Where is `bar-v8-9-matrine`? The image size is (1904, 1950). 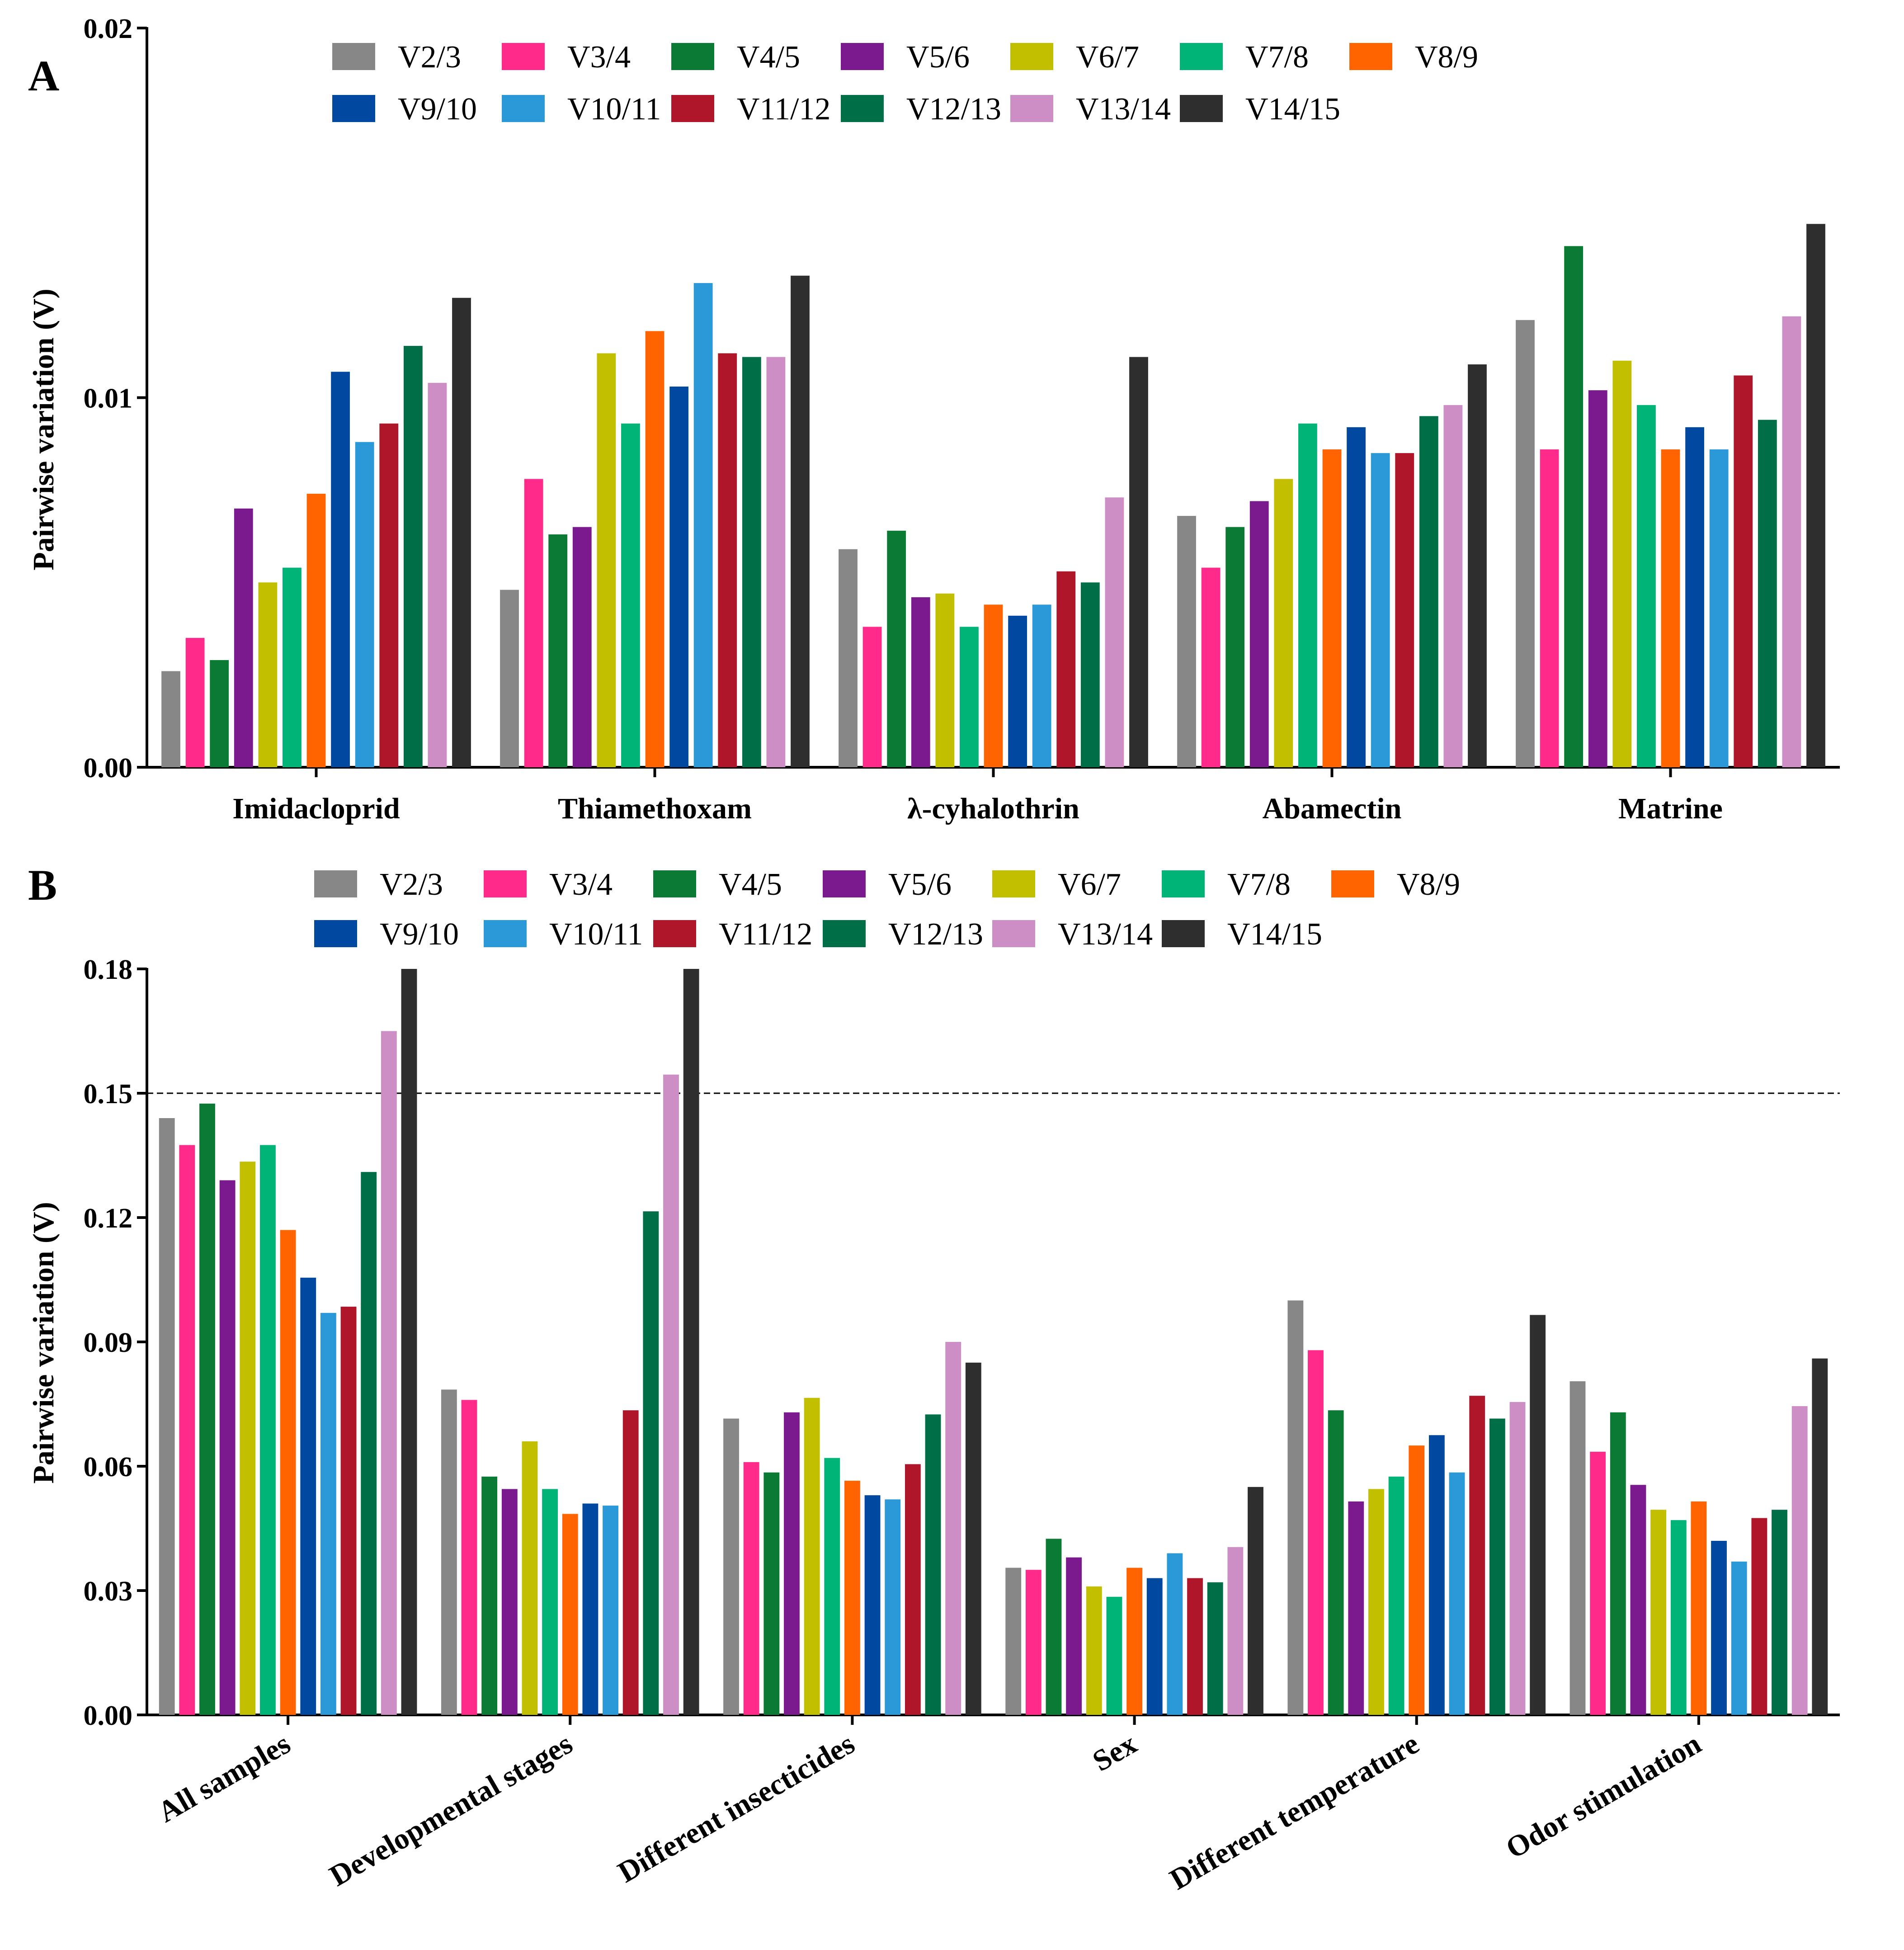
bar-v8-9-matrine is located at coordinates (1670, 608).